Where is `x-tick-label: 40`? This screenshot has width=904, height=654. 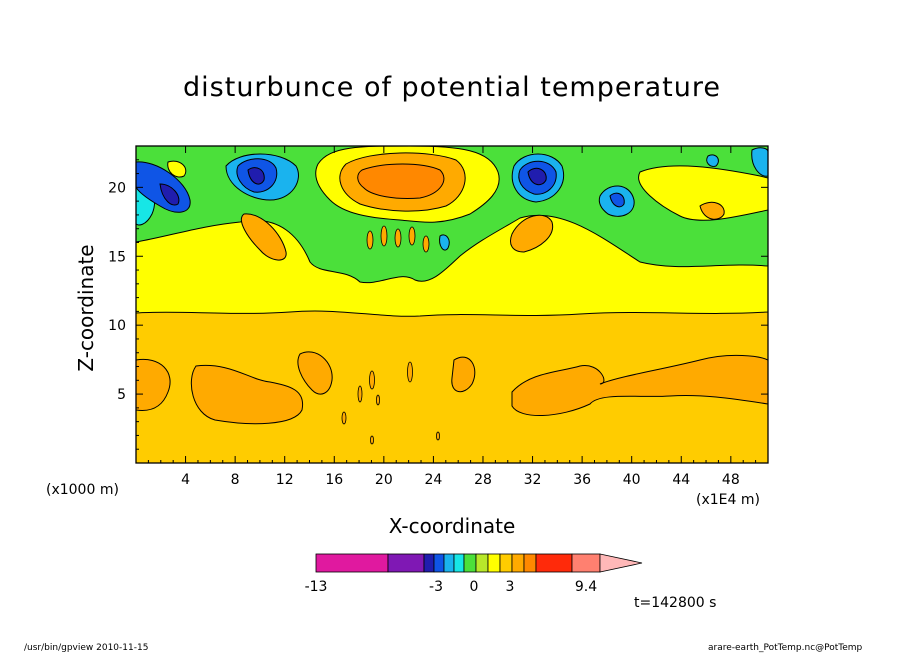 x-tick-label: 40 is located at coordinates (632, 480).